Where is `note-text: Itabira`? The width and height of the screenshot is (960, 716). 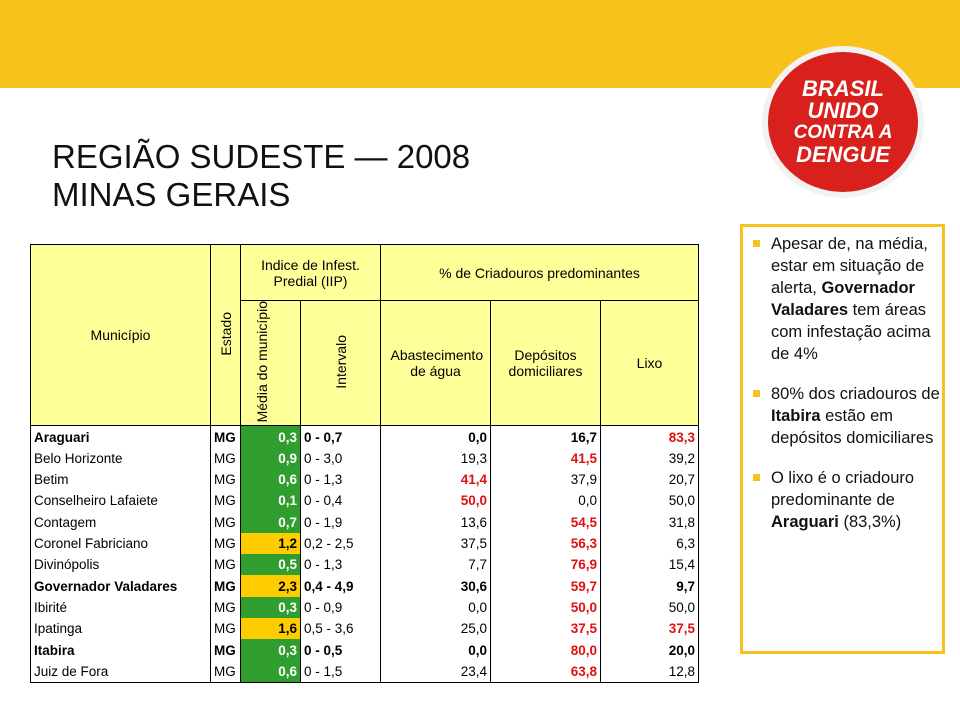
note-text: Itabira is located at coordinates (796, 416).